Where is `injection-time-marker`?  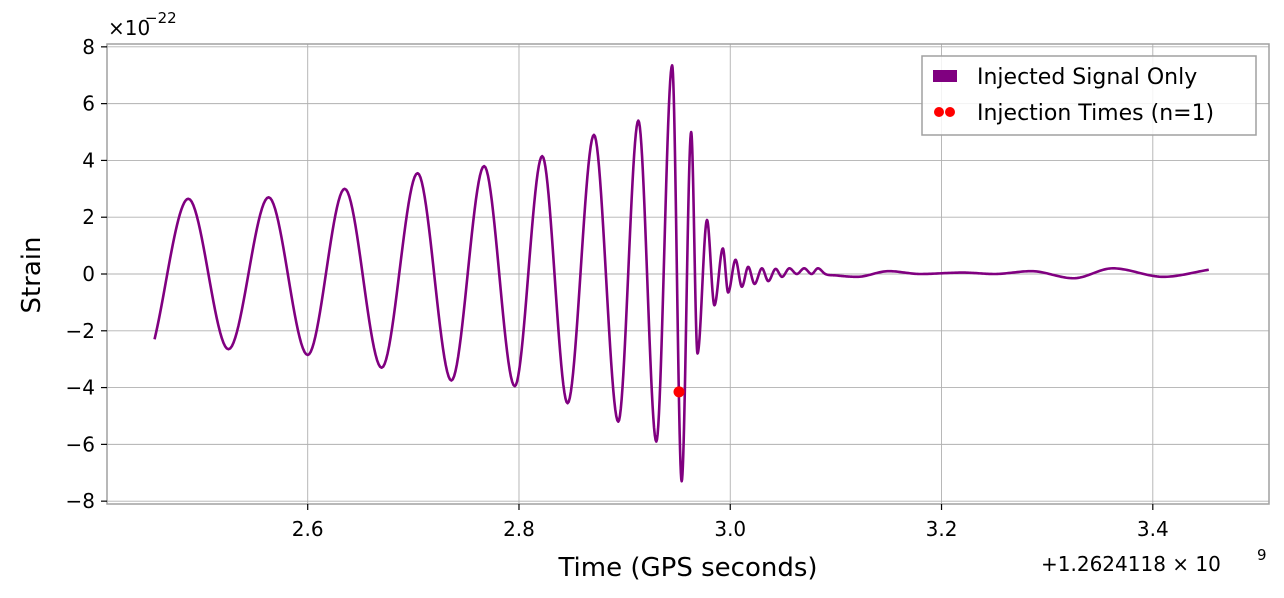
injection-time-marker is located at coordinates (679, 392).